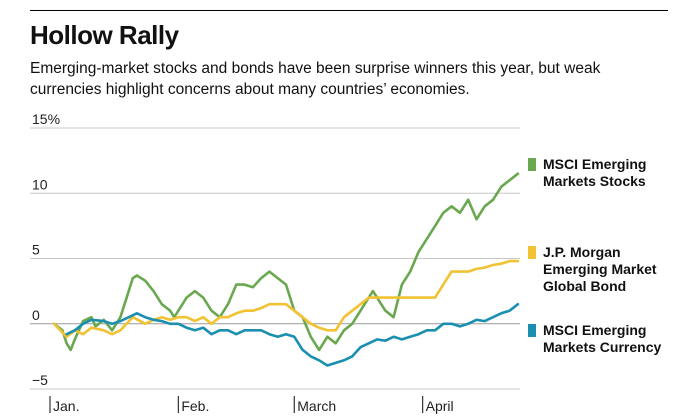 This screenshot has height=419, width=698. Describe the element at coordinates (440, 406) in the screenshot. I see `x-tick-label: April` at that location.